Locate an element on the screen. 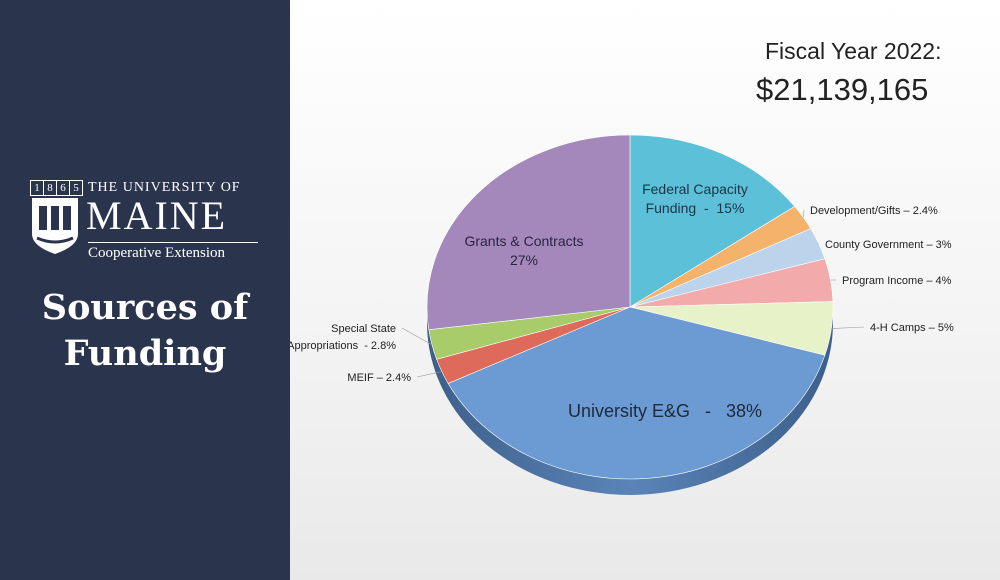 This screenshot has height=580, width=1000. logo-maine: MAINE is located at coordinates (157, 215).